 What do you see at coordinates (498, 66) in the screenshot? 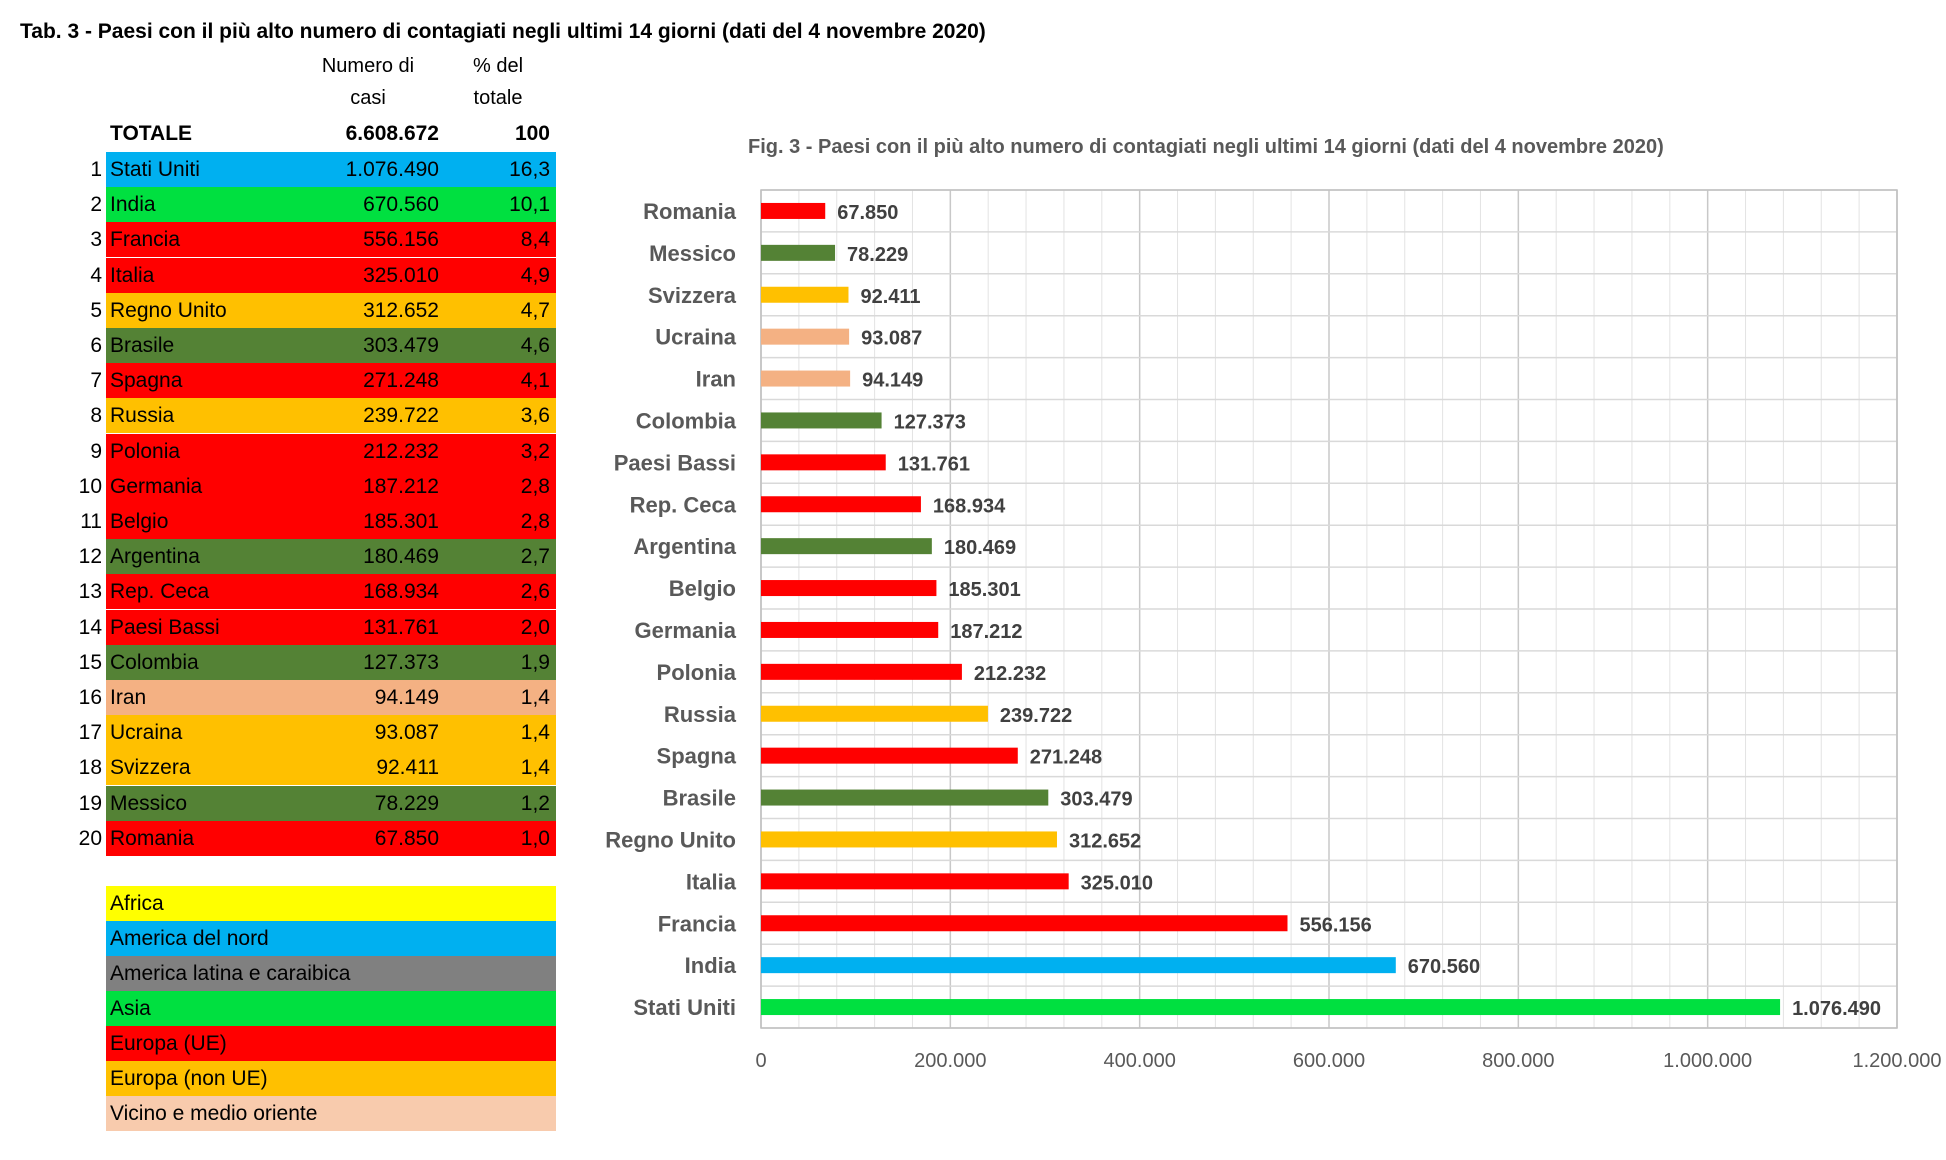
I see `column-header-pct-line1: % del` at bounding box center [498, 66].